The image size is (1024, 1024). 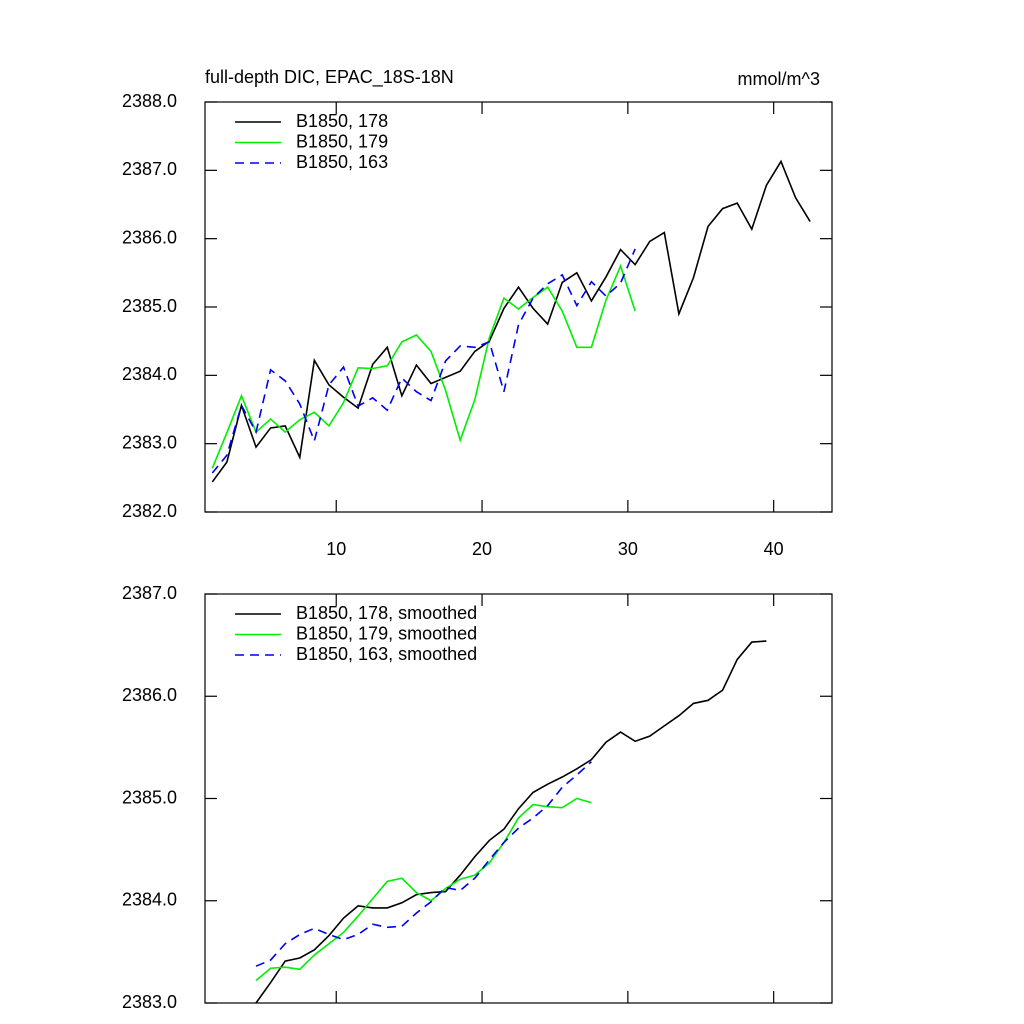 I want to click on y-tick-label: 2388.0, so click(x=149, y=101).